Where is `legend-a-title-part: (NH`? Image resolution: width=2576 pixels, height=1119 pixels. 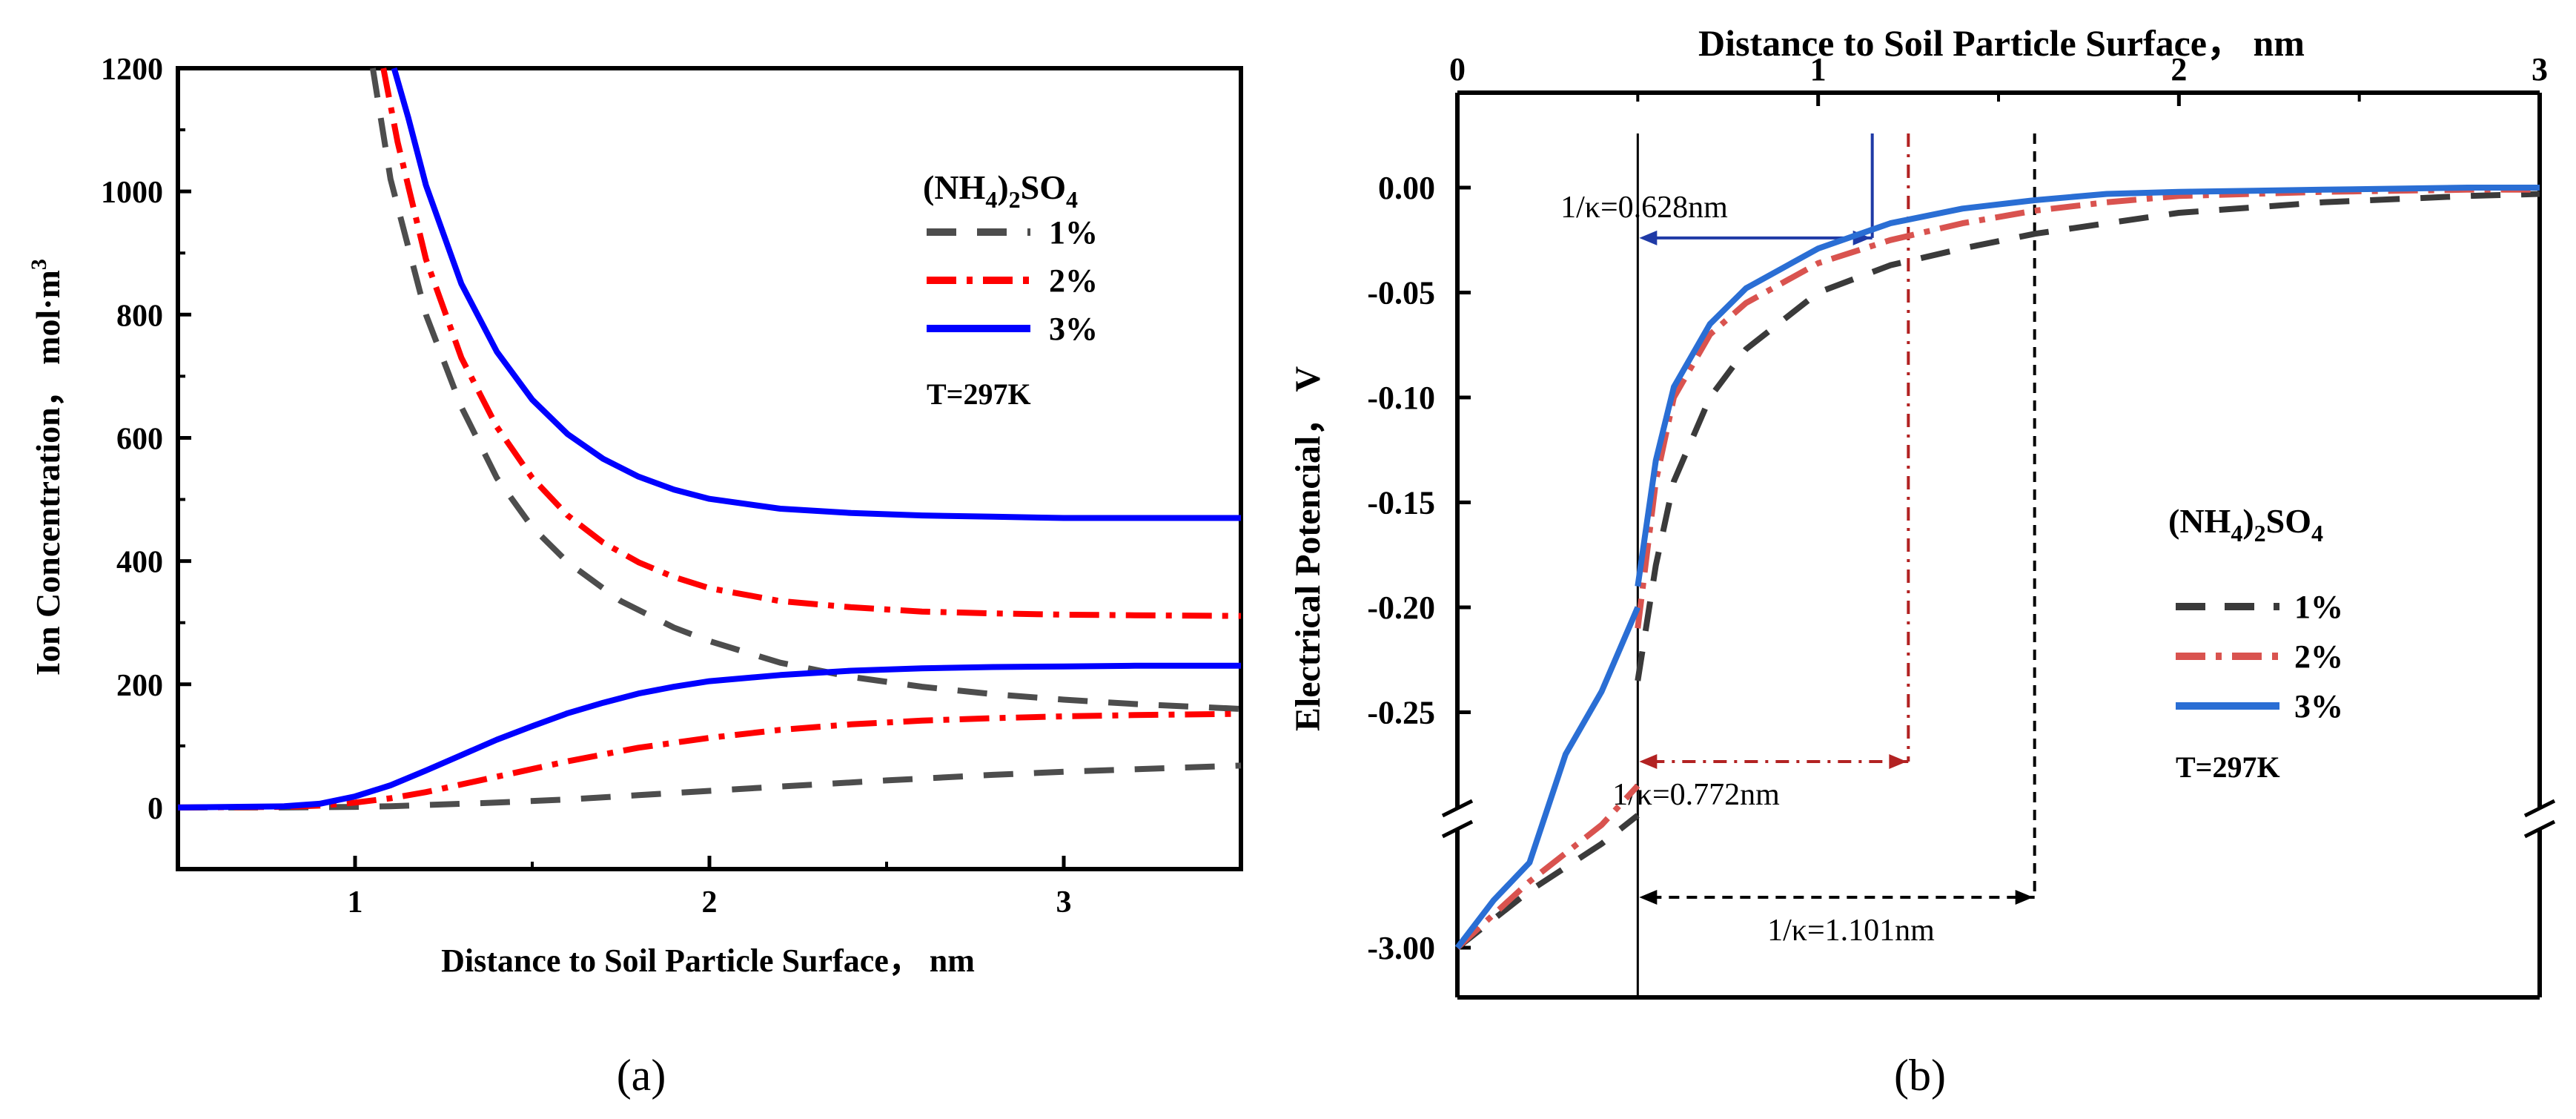 legend-a-title-part: (NH is located at coordinates (954, 187).